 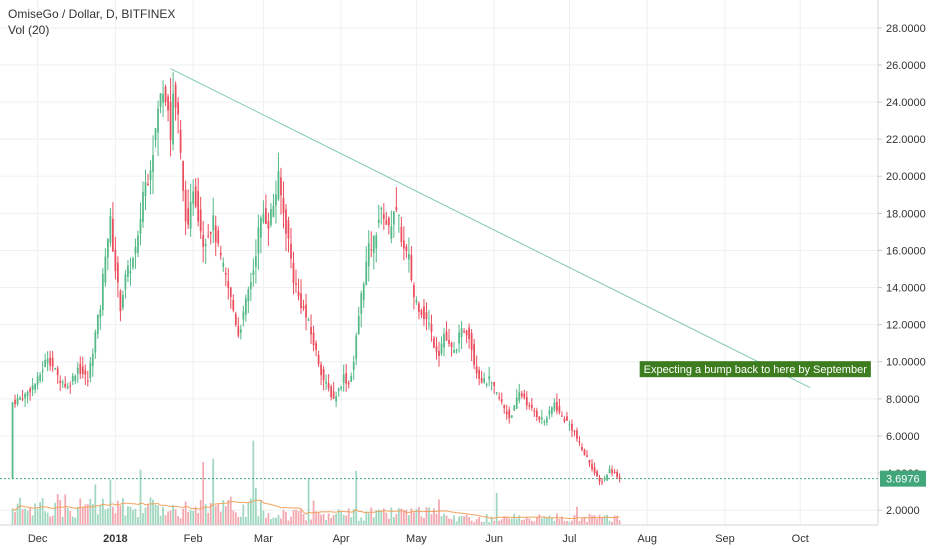 I want to click on x-tick-label: Oct, so click(x=800, y=539).